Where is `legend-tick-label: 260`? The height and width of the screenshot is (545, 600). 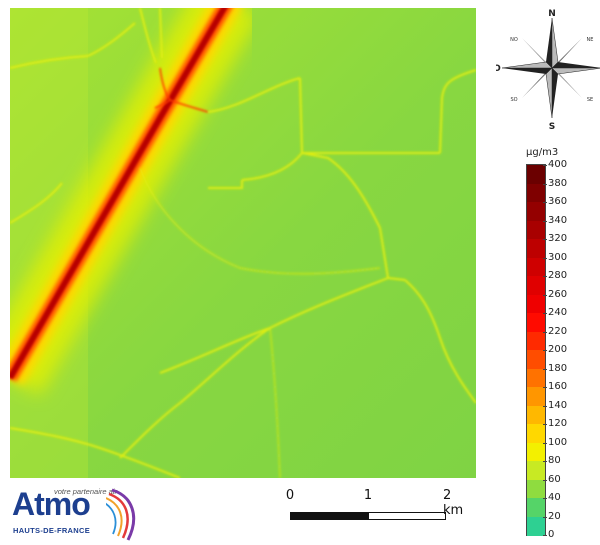
legend-tick-label: 260 is located at coordinates (555, 294).